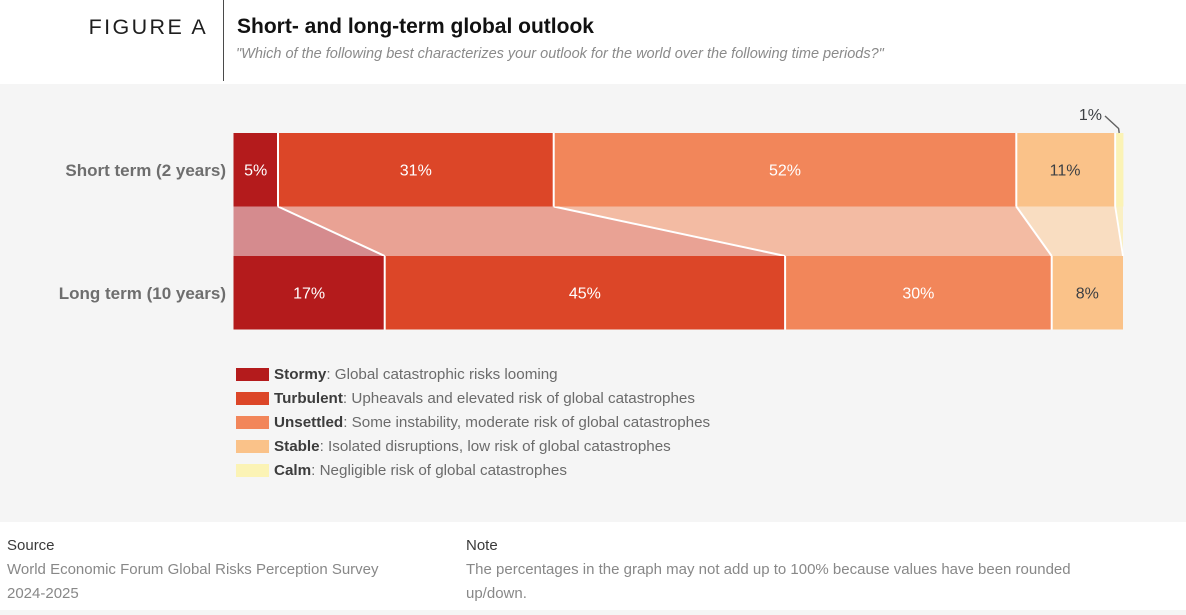  Describe the element at coordinates (416, 171) in the screenshot. I see `svg-text: 31%` at that location.